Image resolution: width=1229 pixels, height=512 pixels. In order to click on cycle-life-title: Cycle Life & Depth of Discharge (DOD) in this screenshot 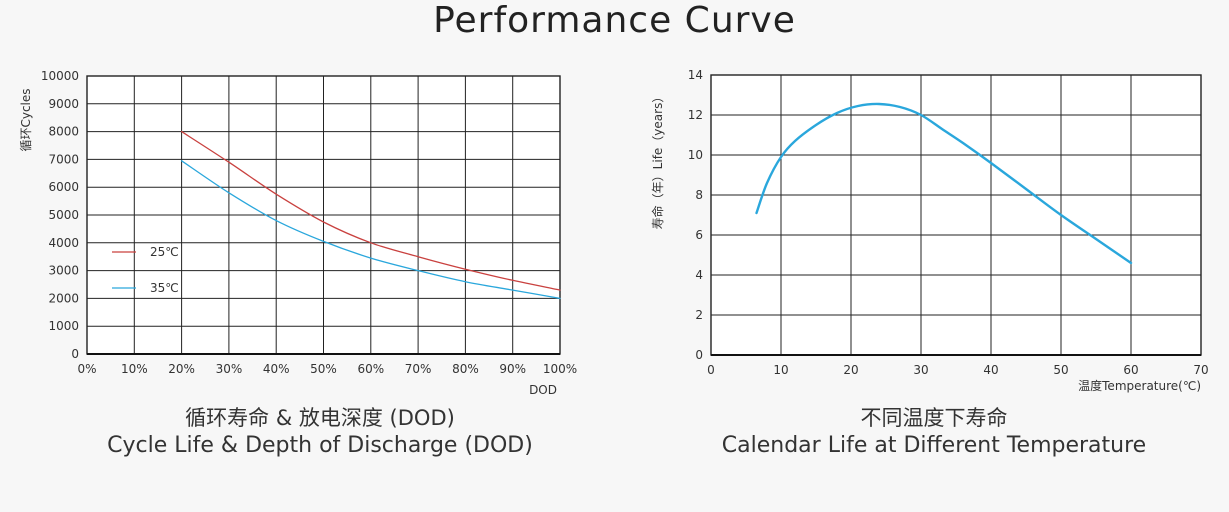, I will do `click(320, 445)`.